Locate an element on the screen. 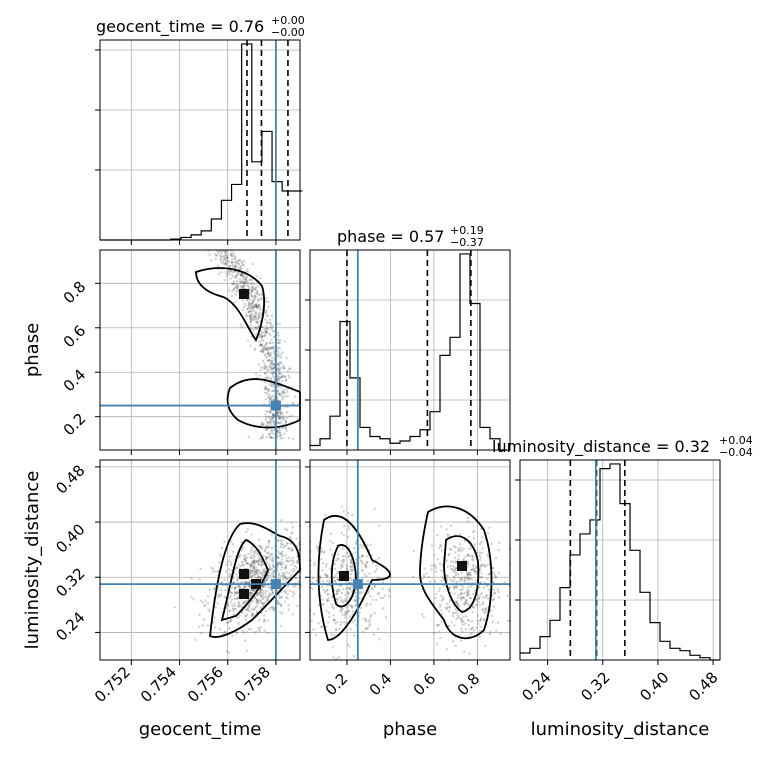  xtick-ld-3: 0.48 is located at coordinates (703, 686).